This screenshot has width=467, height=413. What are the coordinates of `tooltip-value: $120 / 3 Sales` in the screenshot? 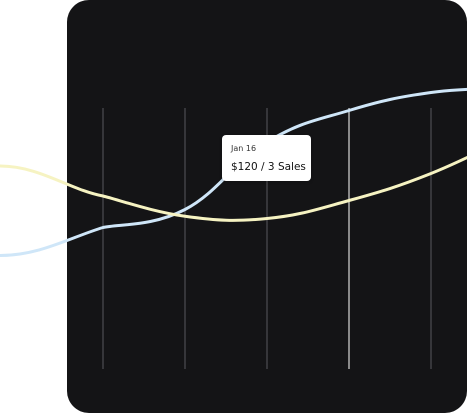 It's located at (268, 167).